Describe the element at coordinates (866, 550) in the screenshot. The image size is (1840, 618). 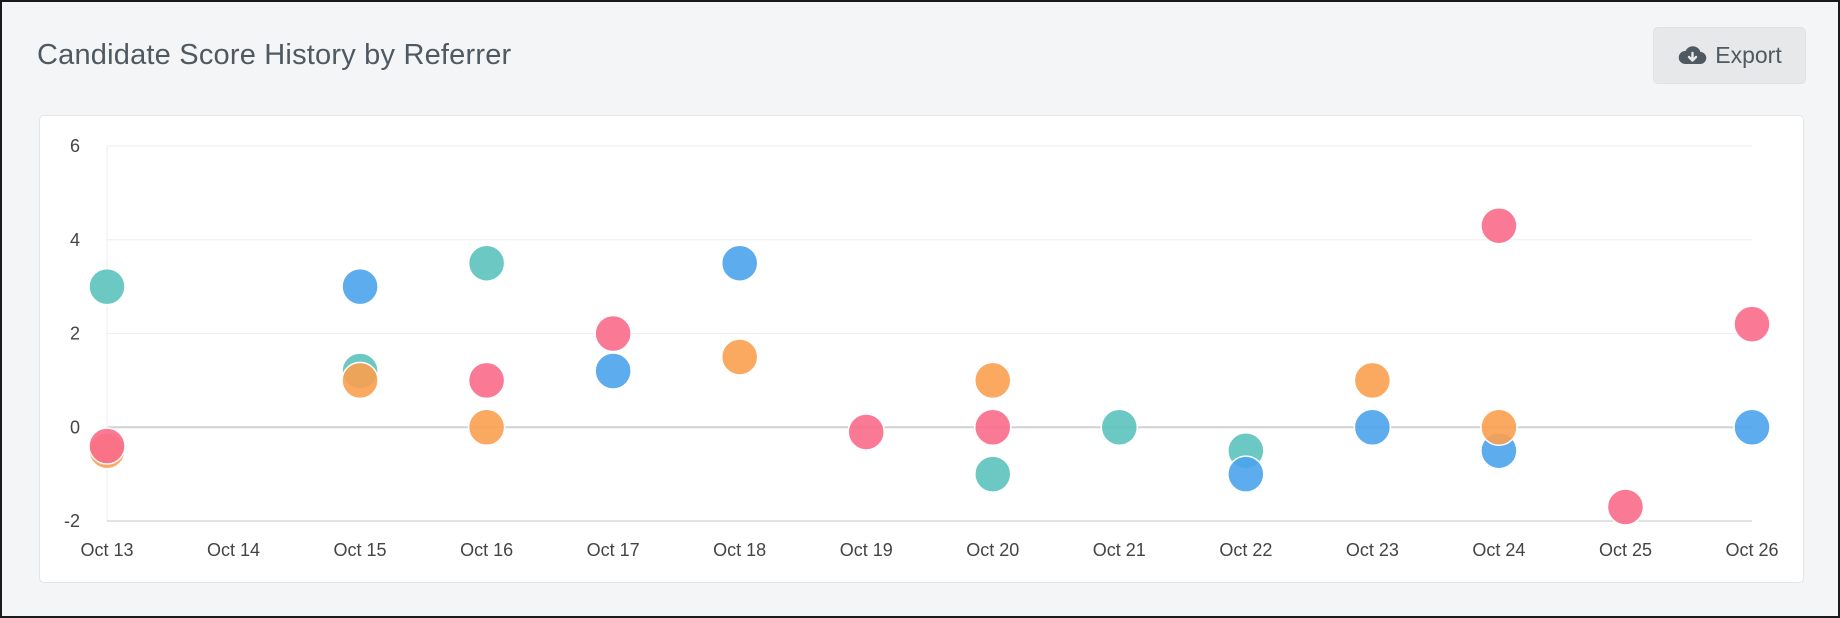
I see `x-tick-label: Oct 19` at that location.